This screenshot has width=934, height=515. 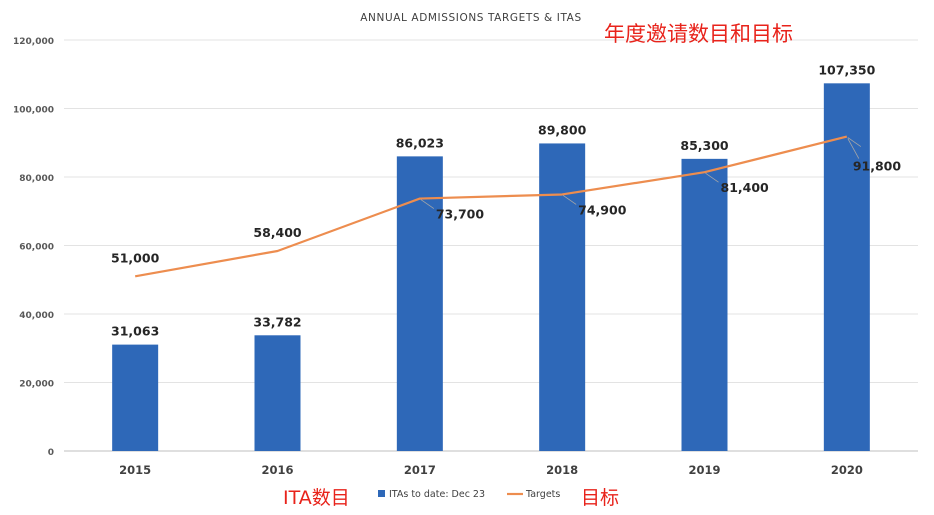 What do you see at coordinates (602, 209) in the screenshot?
I see `target-data-label: 74,900` at bounding box center [602, 209].